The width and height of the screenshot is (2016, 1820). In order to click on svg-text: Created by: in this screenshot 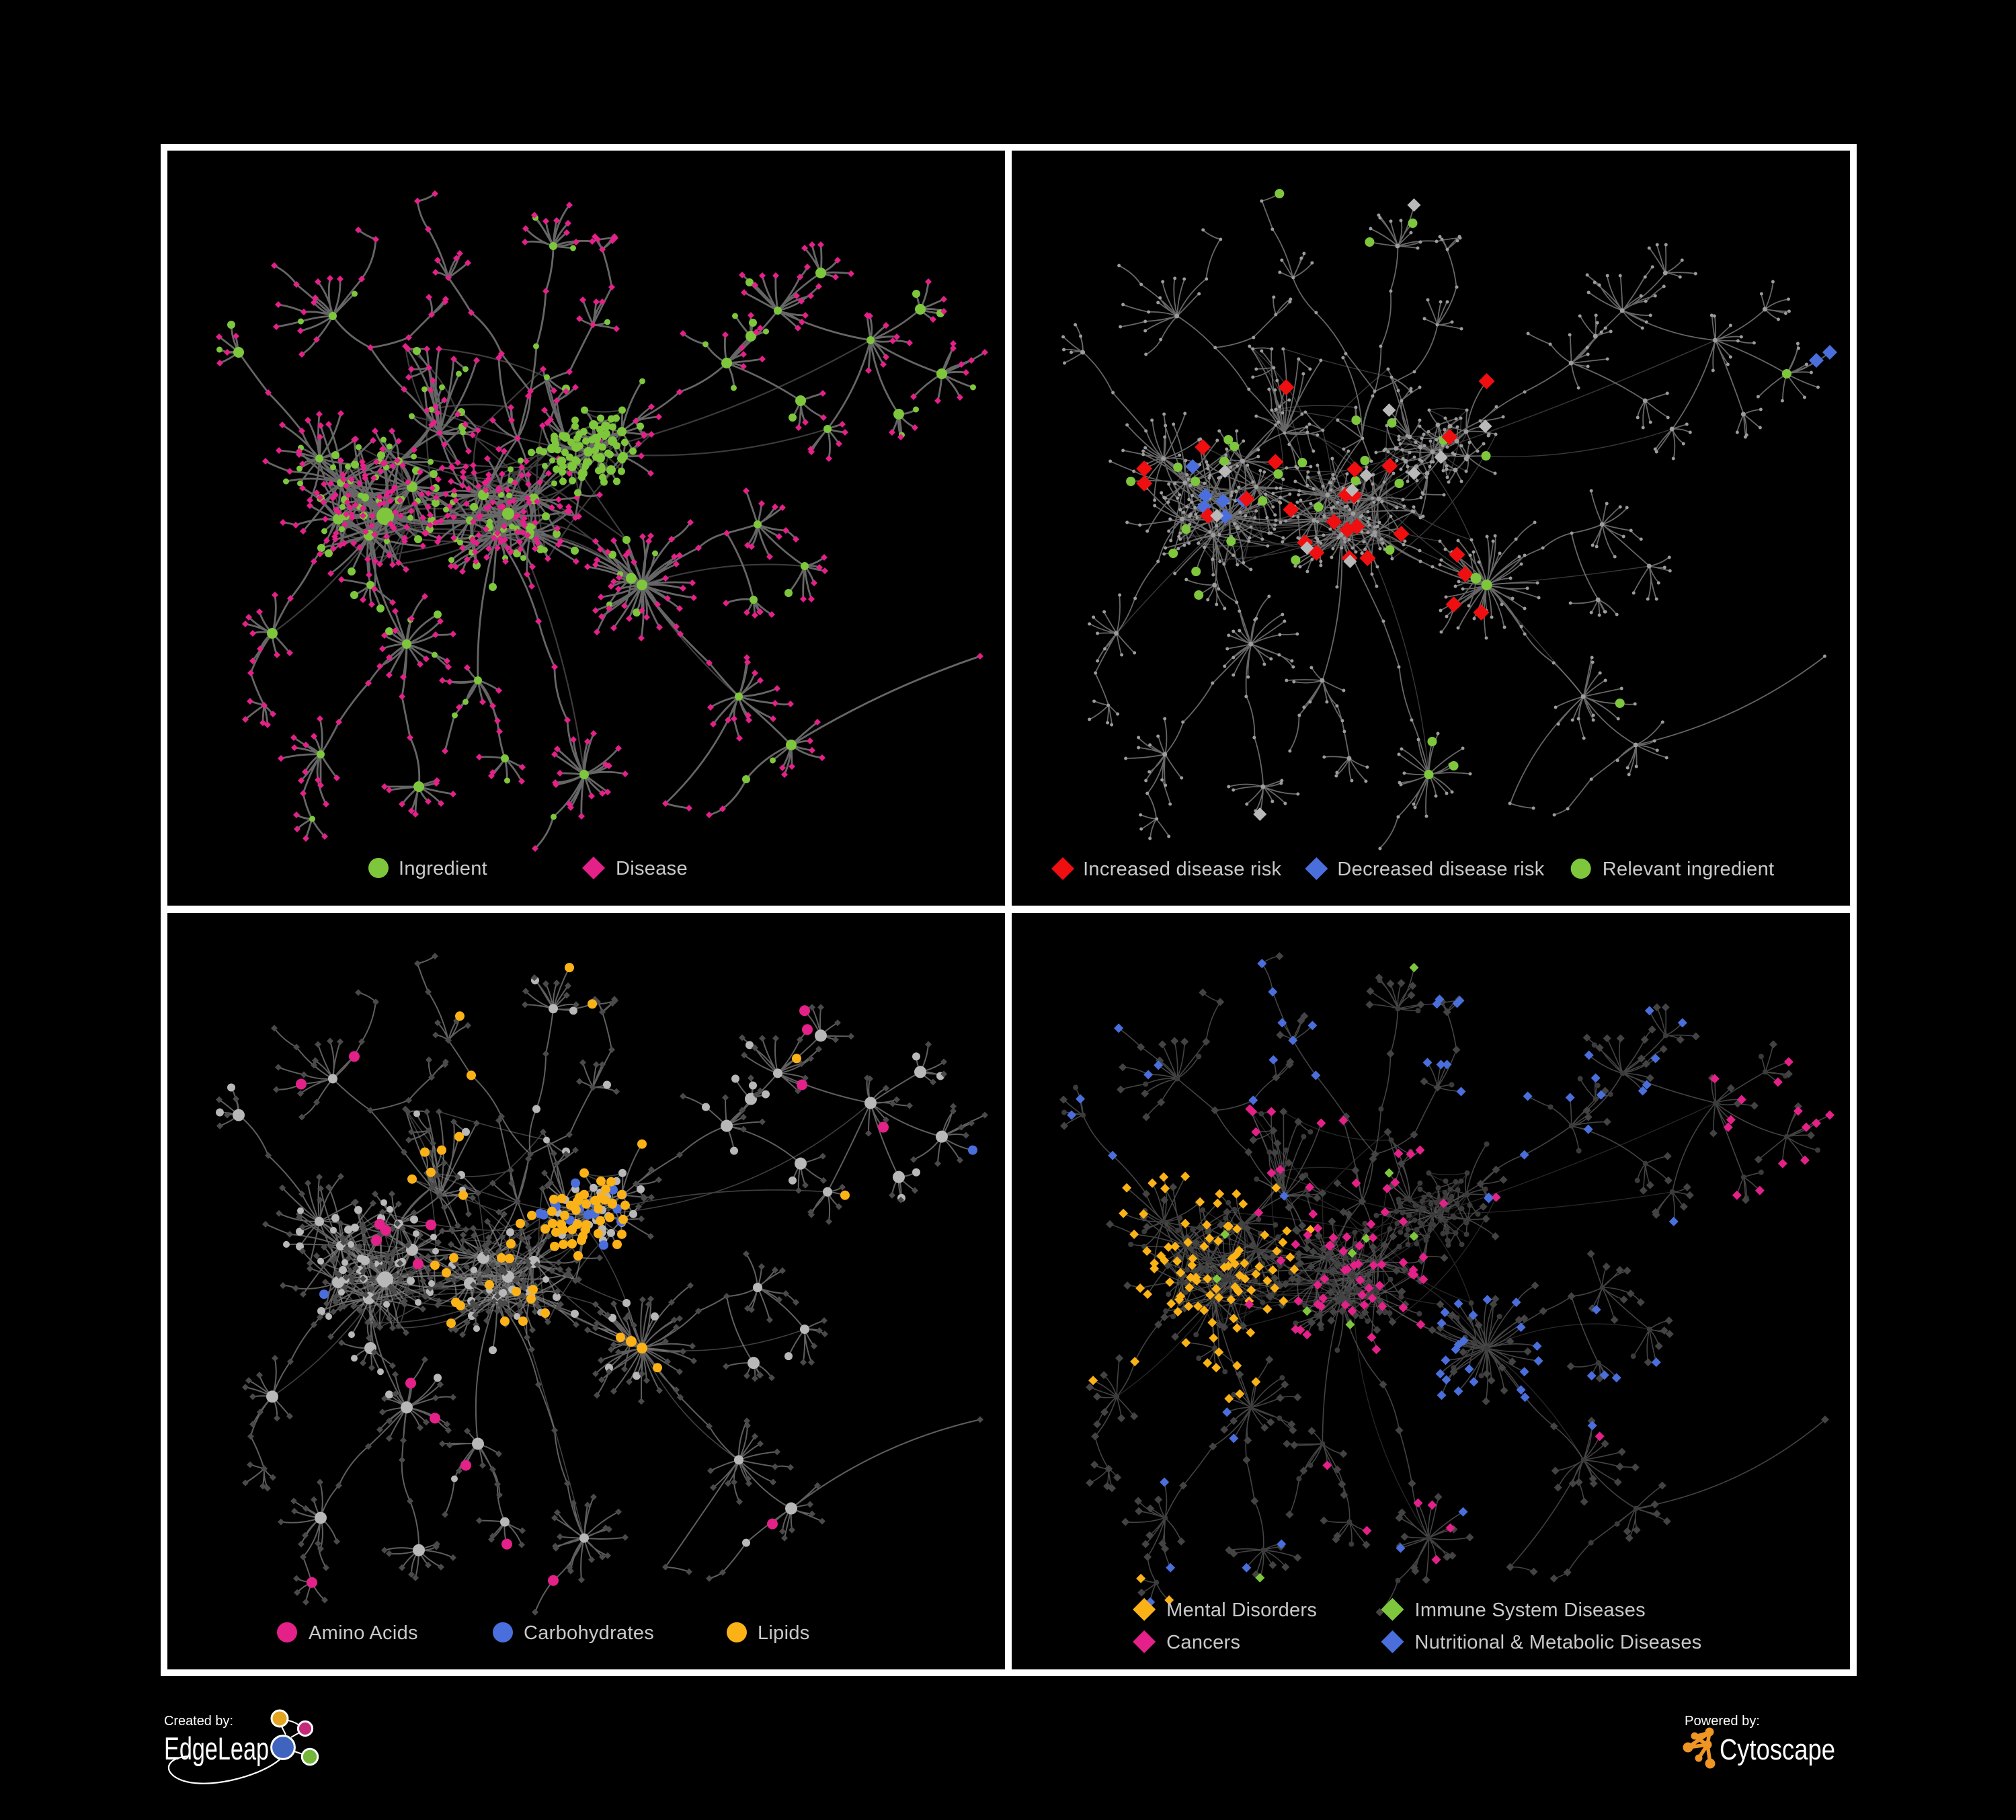, I will do `click(198, 1721)`.